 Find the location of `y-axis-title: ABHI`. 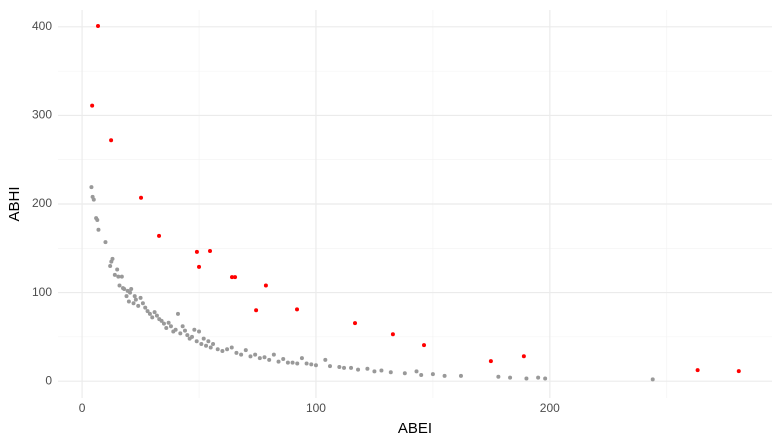

y-axis-title: ABHI is located at coordinates (14, 203).